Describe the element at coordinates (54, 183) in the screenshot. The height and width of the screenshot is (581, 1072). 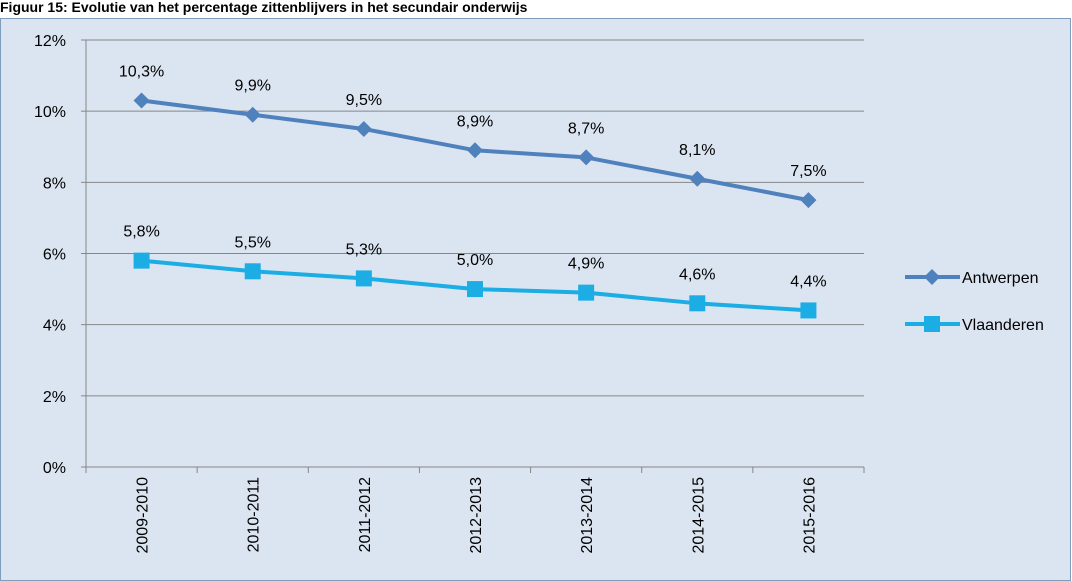
I see `y-tick-label: 8%` at that location.